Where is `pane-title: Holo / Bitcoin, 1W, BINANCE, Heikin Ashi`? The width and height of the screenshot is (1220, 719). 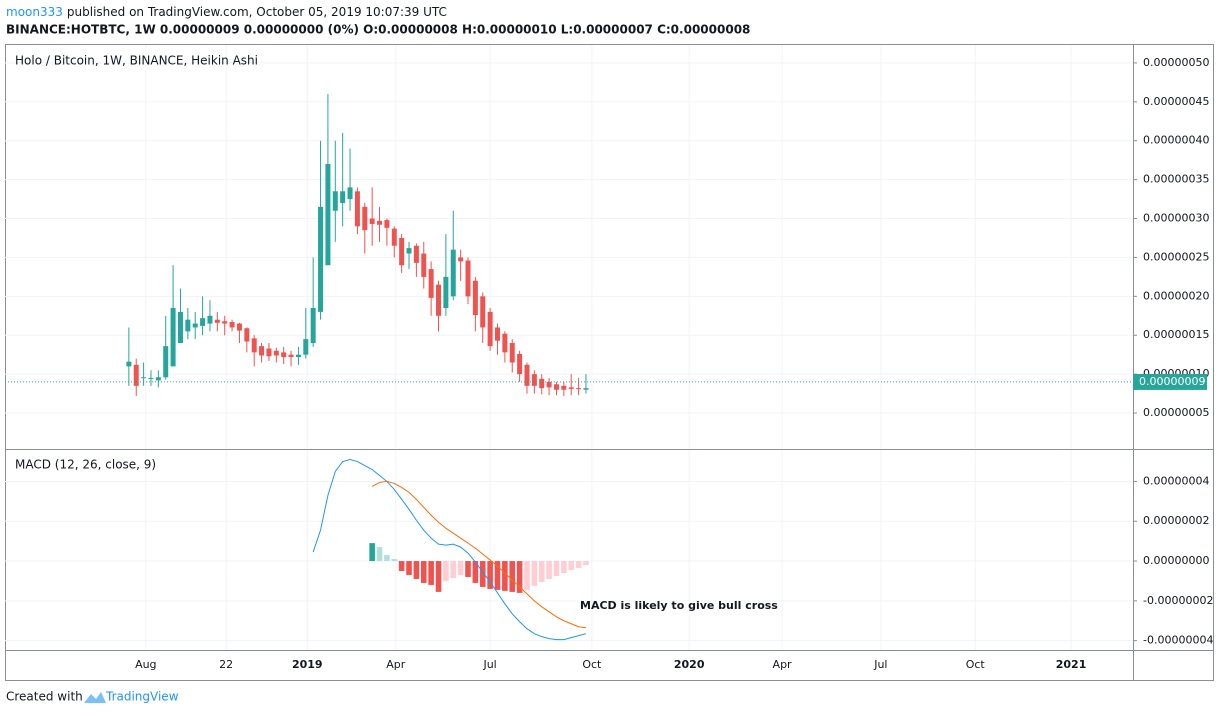
pane-title: Holo / Bitcoin, 1W, BINANCE, Heikin Ashi is located at coordinates (136, 61).